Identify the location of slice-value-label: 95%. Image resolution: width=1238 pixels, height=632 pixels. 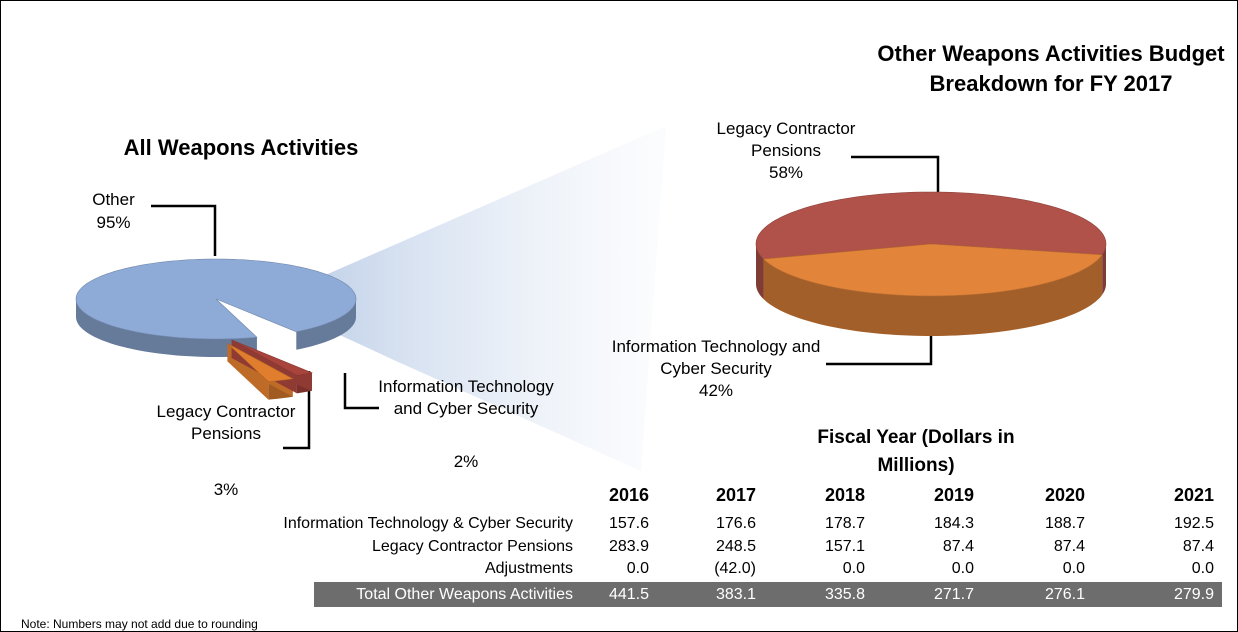
(113, 222).